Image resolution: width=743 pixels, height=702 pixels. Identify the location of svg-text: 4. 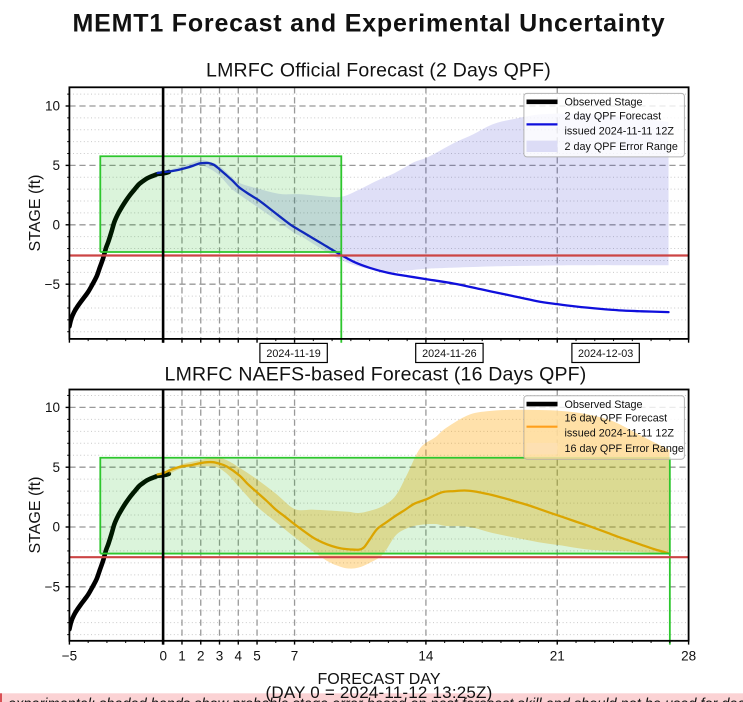
(239, 656).